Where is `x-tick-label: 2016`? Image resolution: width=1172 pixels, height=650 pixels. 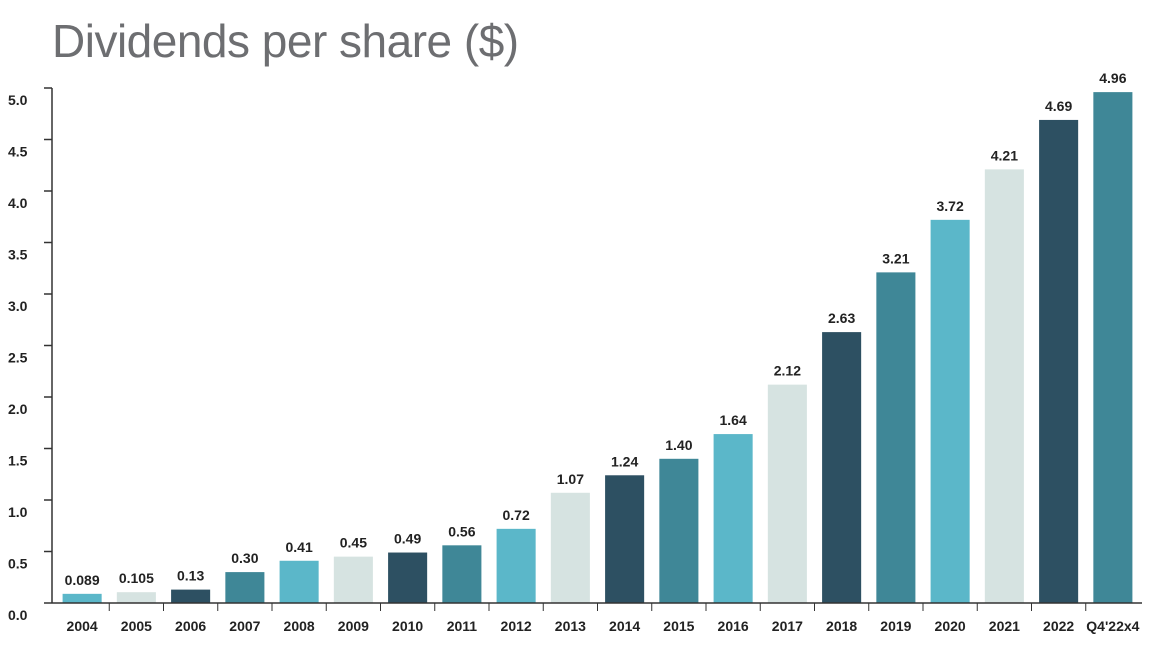 x-tick-label: 2016 is located at coordinates (733, 626).